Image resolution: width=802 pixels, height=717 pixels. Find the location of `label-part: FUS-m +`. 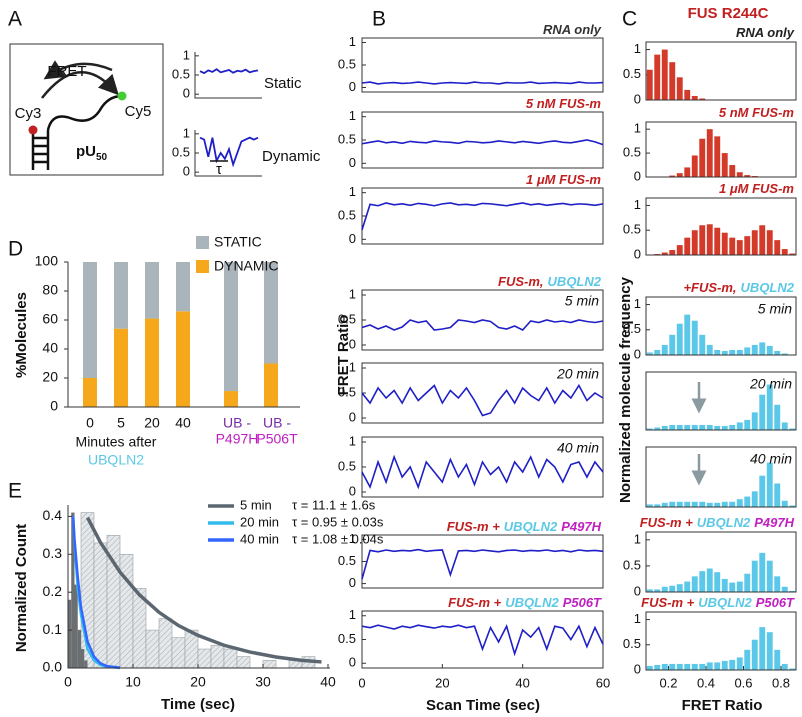

label-part: FUS-m + is located at coordinates (474, 526).